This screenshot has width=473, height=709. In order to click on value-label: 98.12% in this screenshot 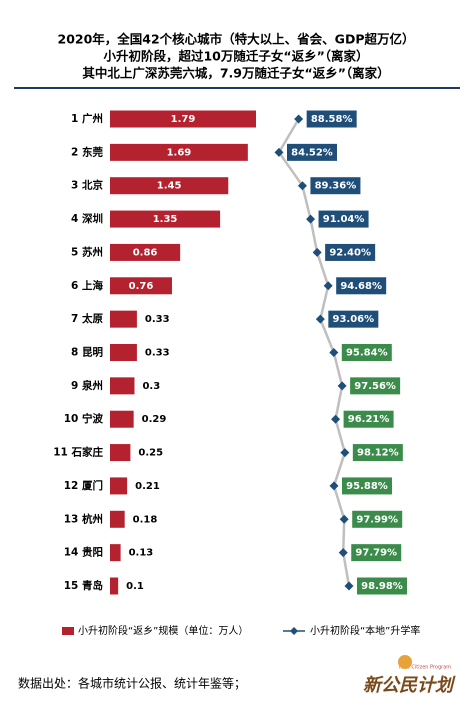, I will do `click(378, 453)`.